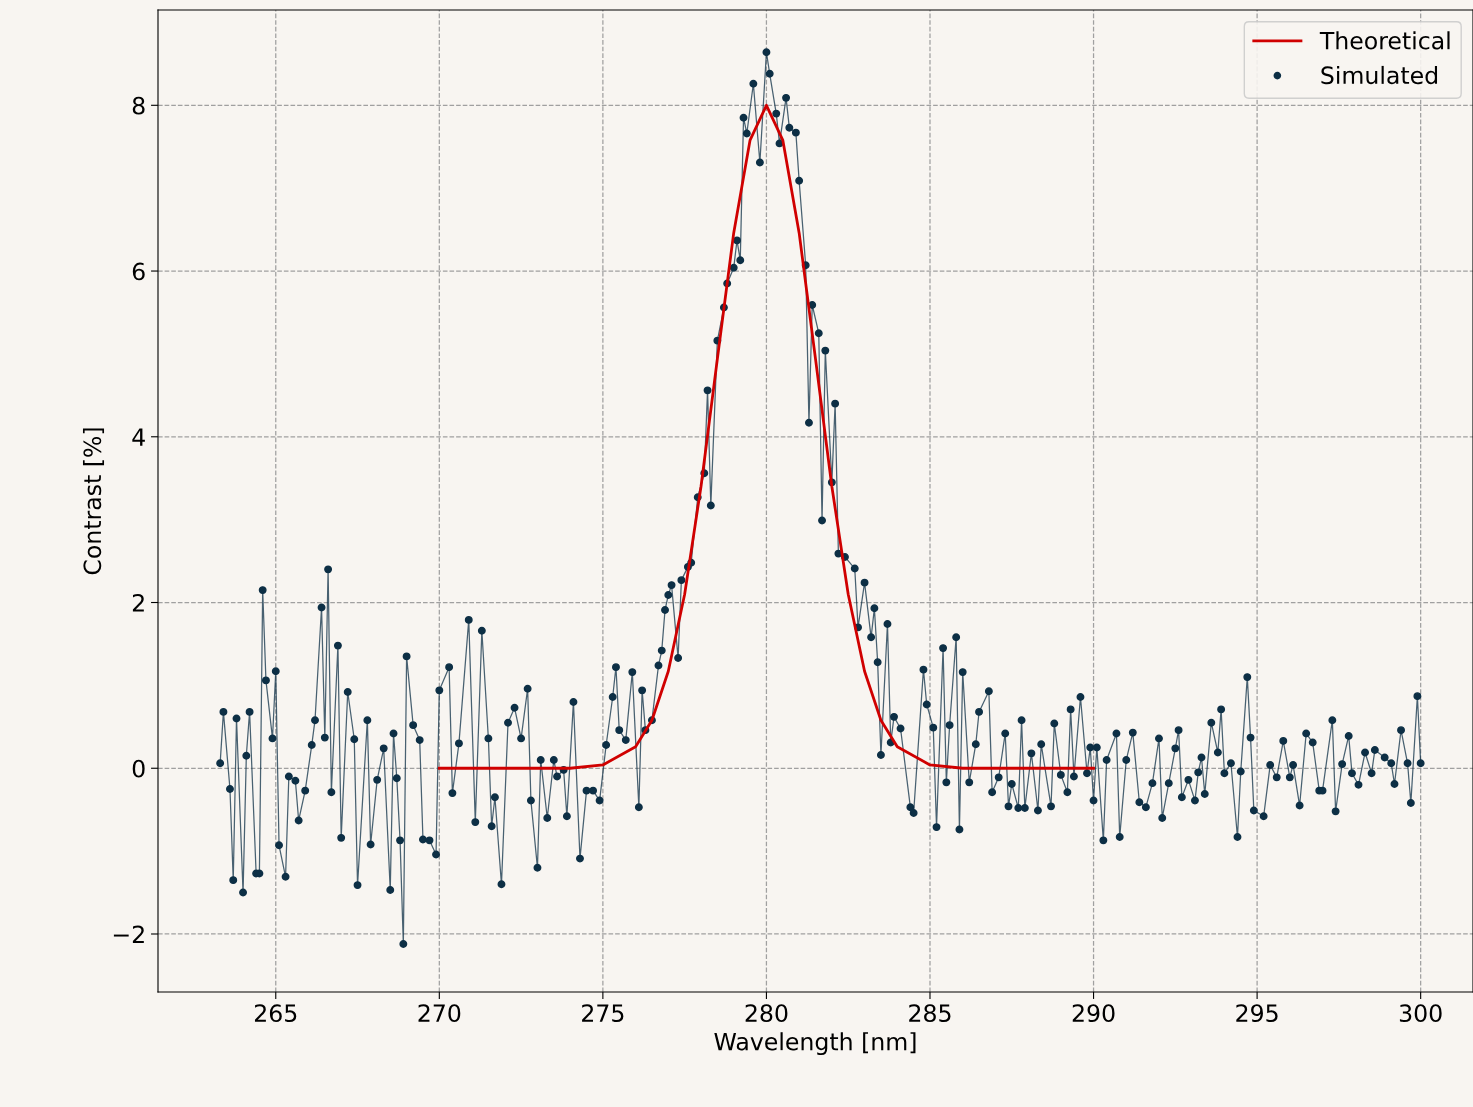  I want to click on legend-label: Simulated, so click(1379, 75).